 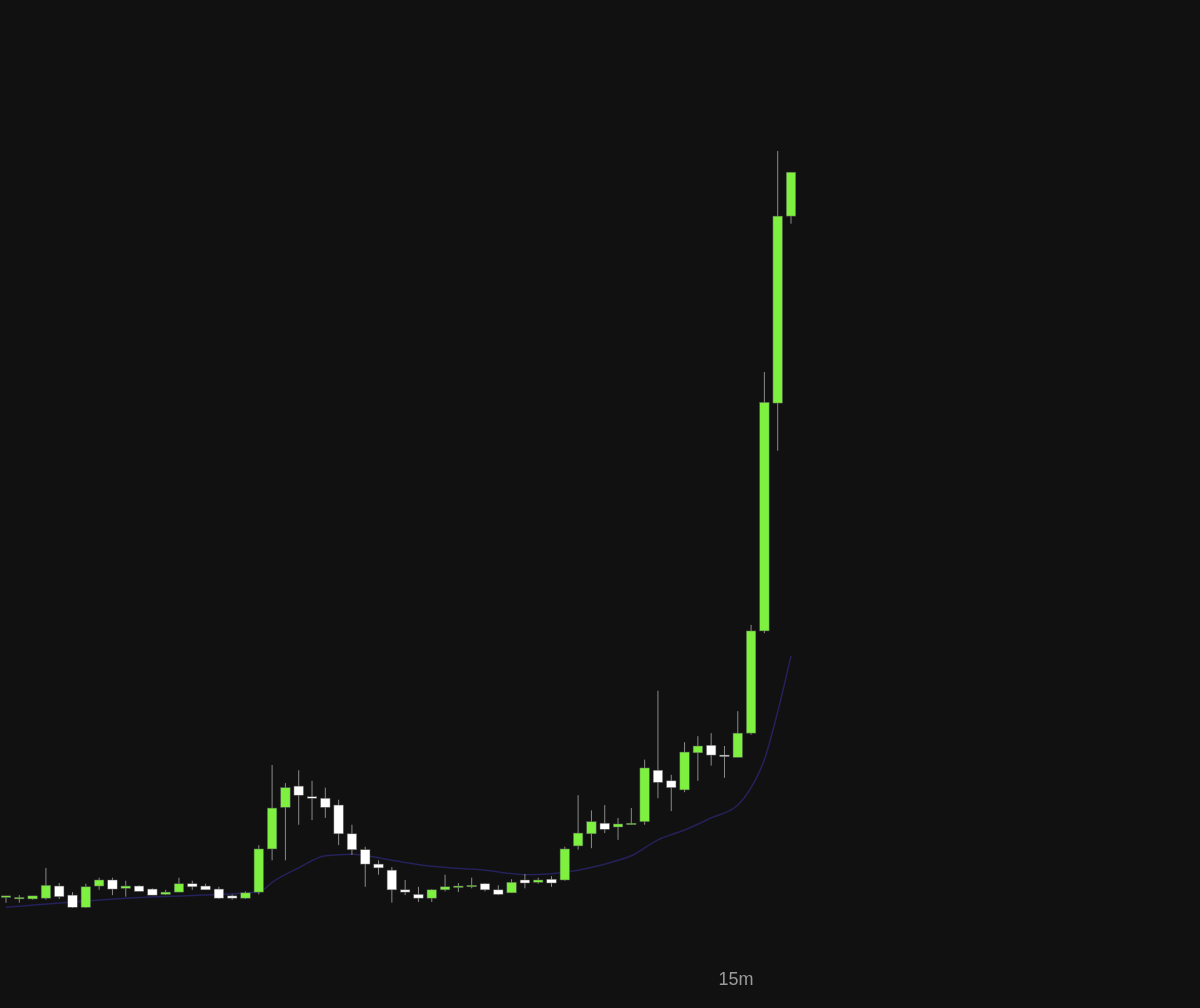 What do you see at coordinates (736, 979) in the screenshot?
I see `text: 15m` at bounding box center [736, 979].